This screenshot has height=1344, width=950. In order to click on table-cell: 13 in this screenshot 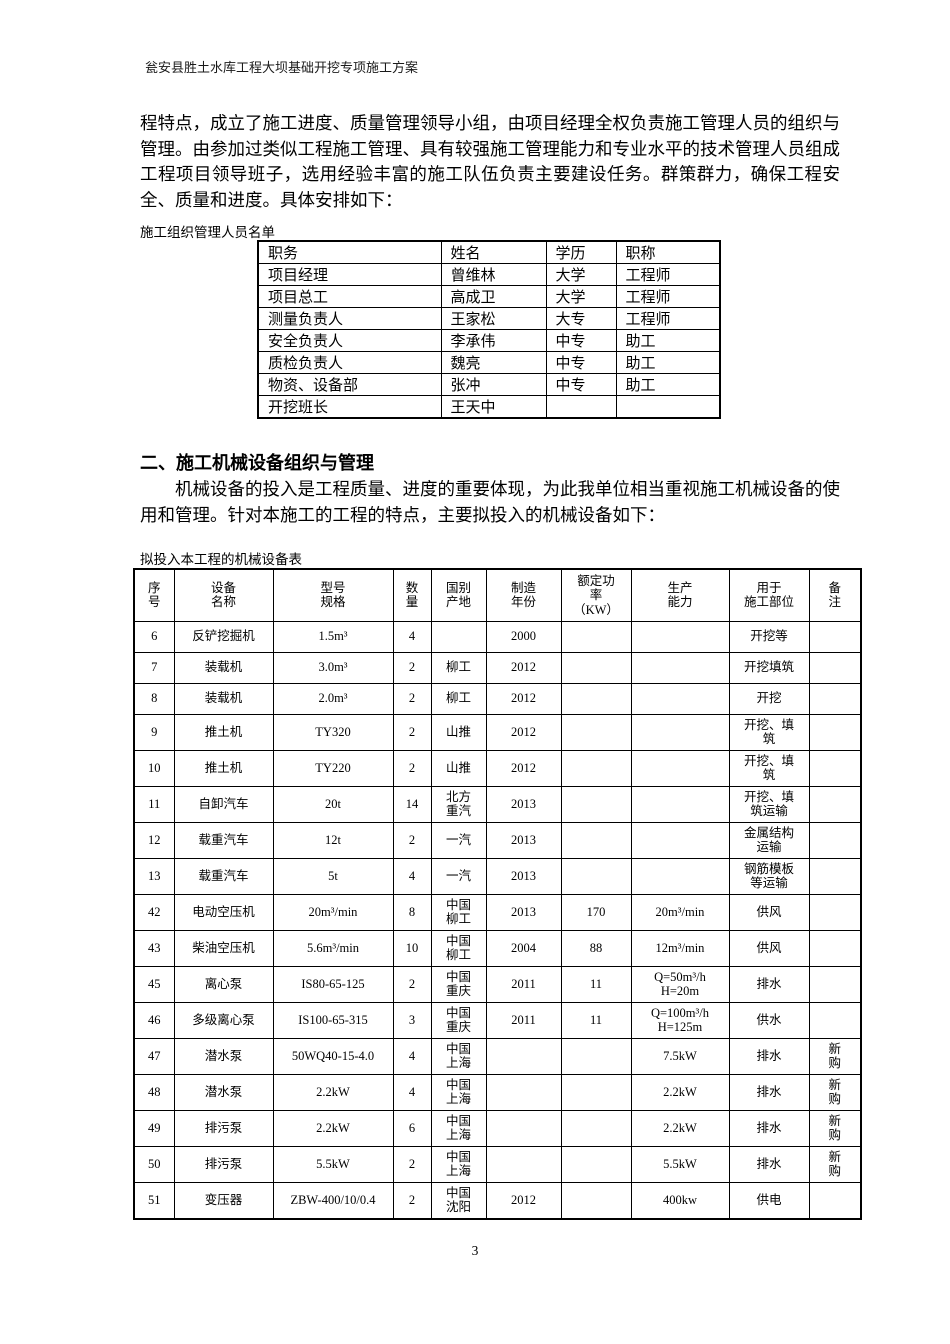, I will do `click(154, 876)`.